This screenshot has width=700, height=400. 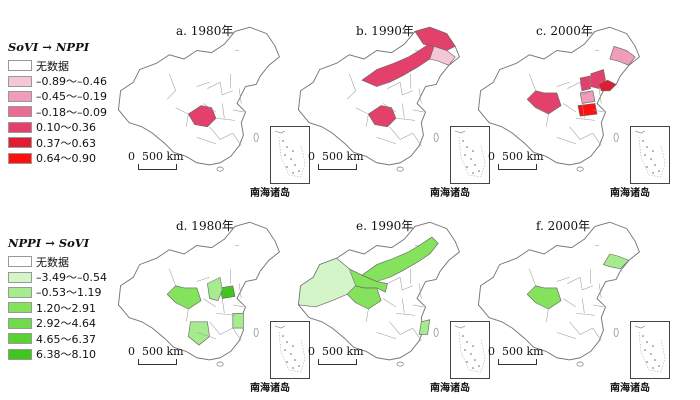 I want to click on china-map, so click(x=378, y=294).